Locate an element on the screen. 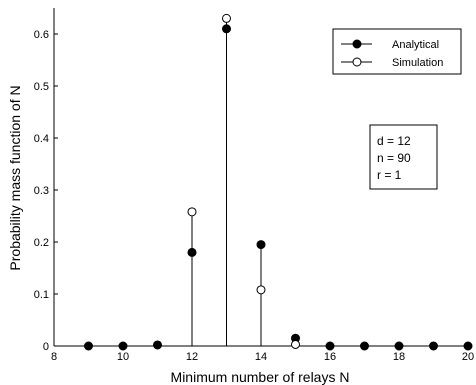  legend: Analytical Simulation is located at coordinates (397, 51).